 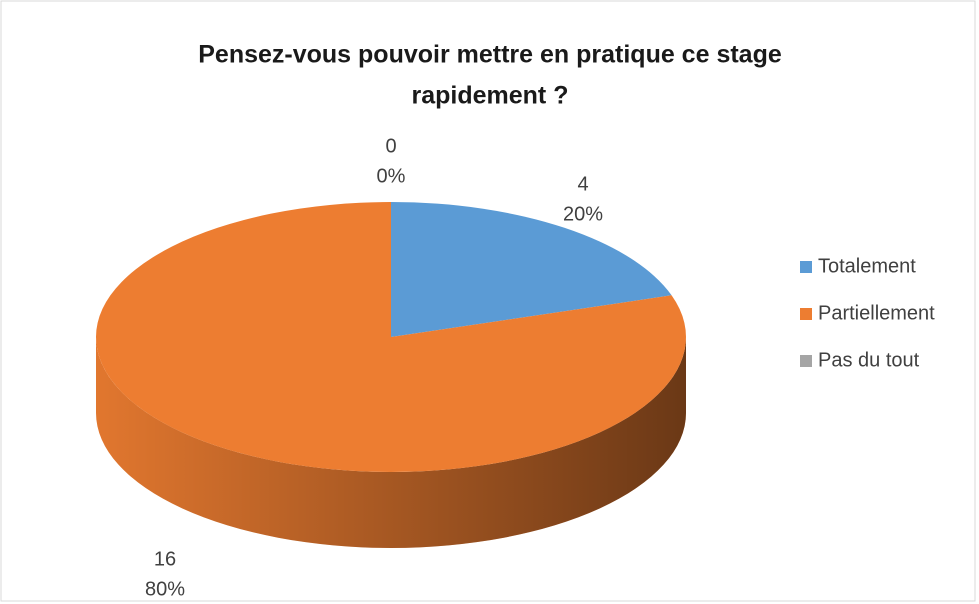 I want to click on data-label: 16, so click(x=165, y=559).